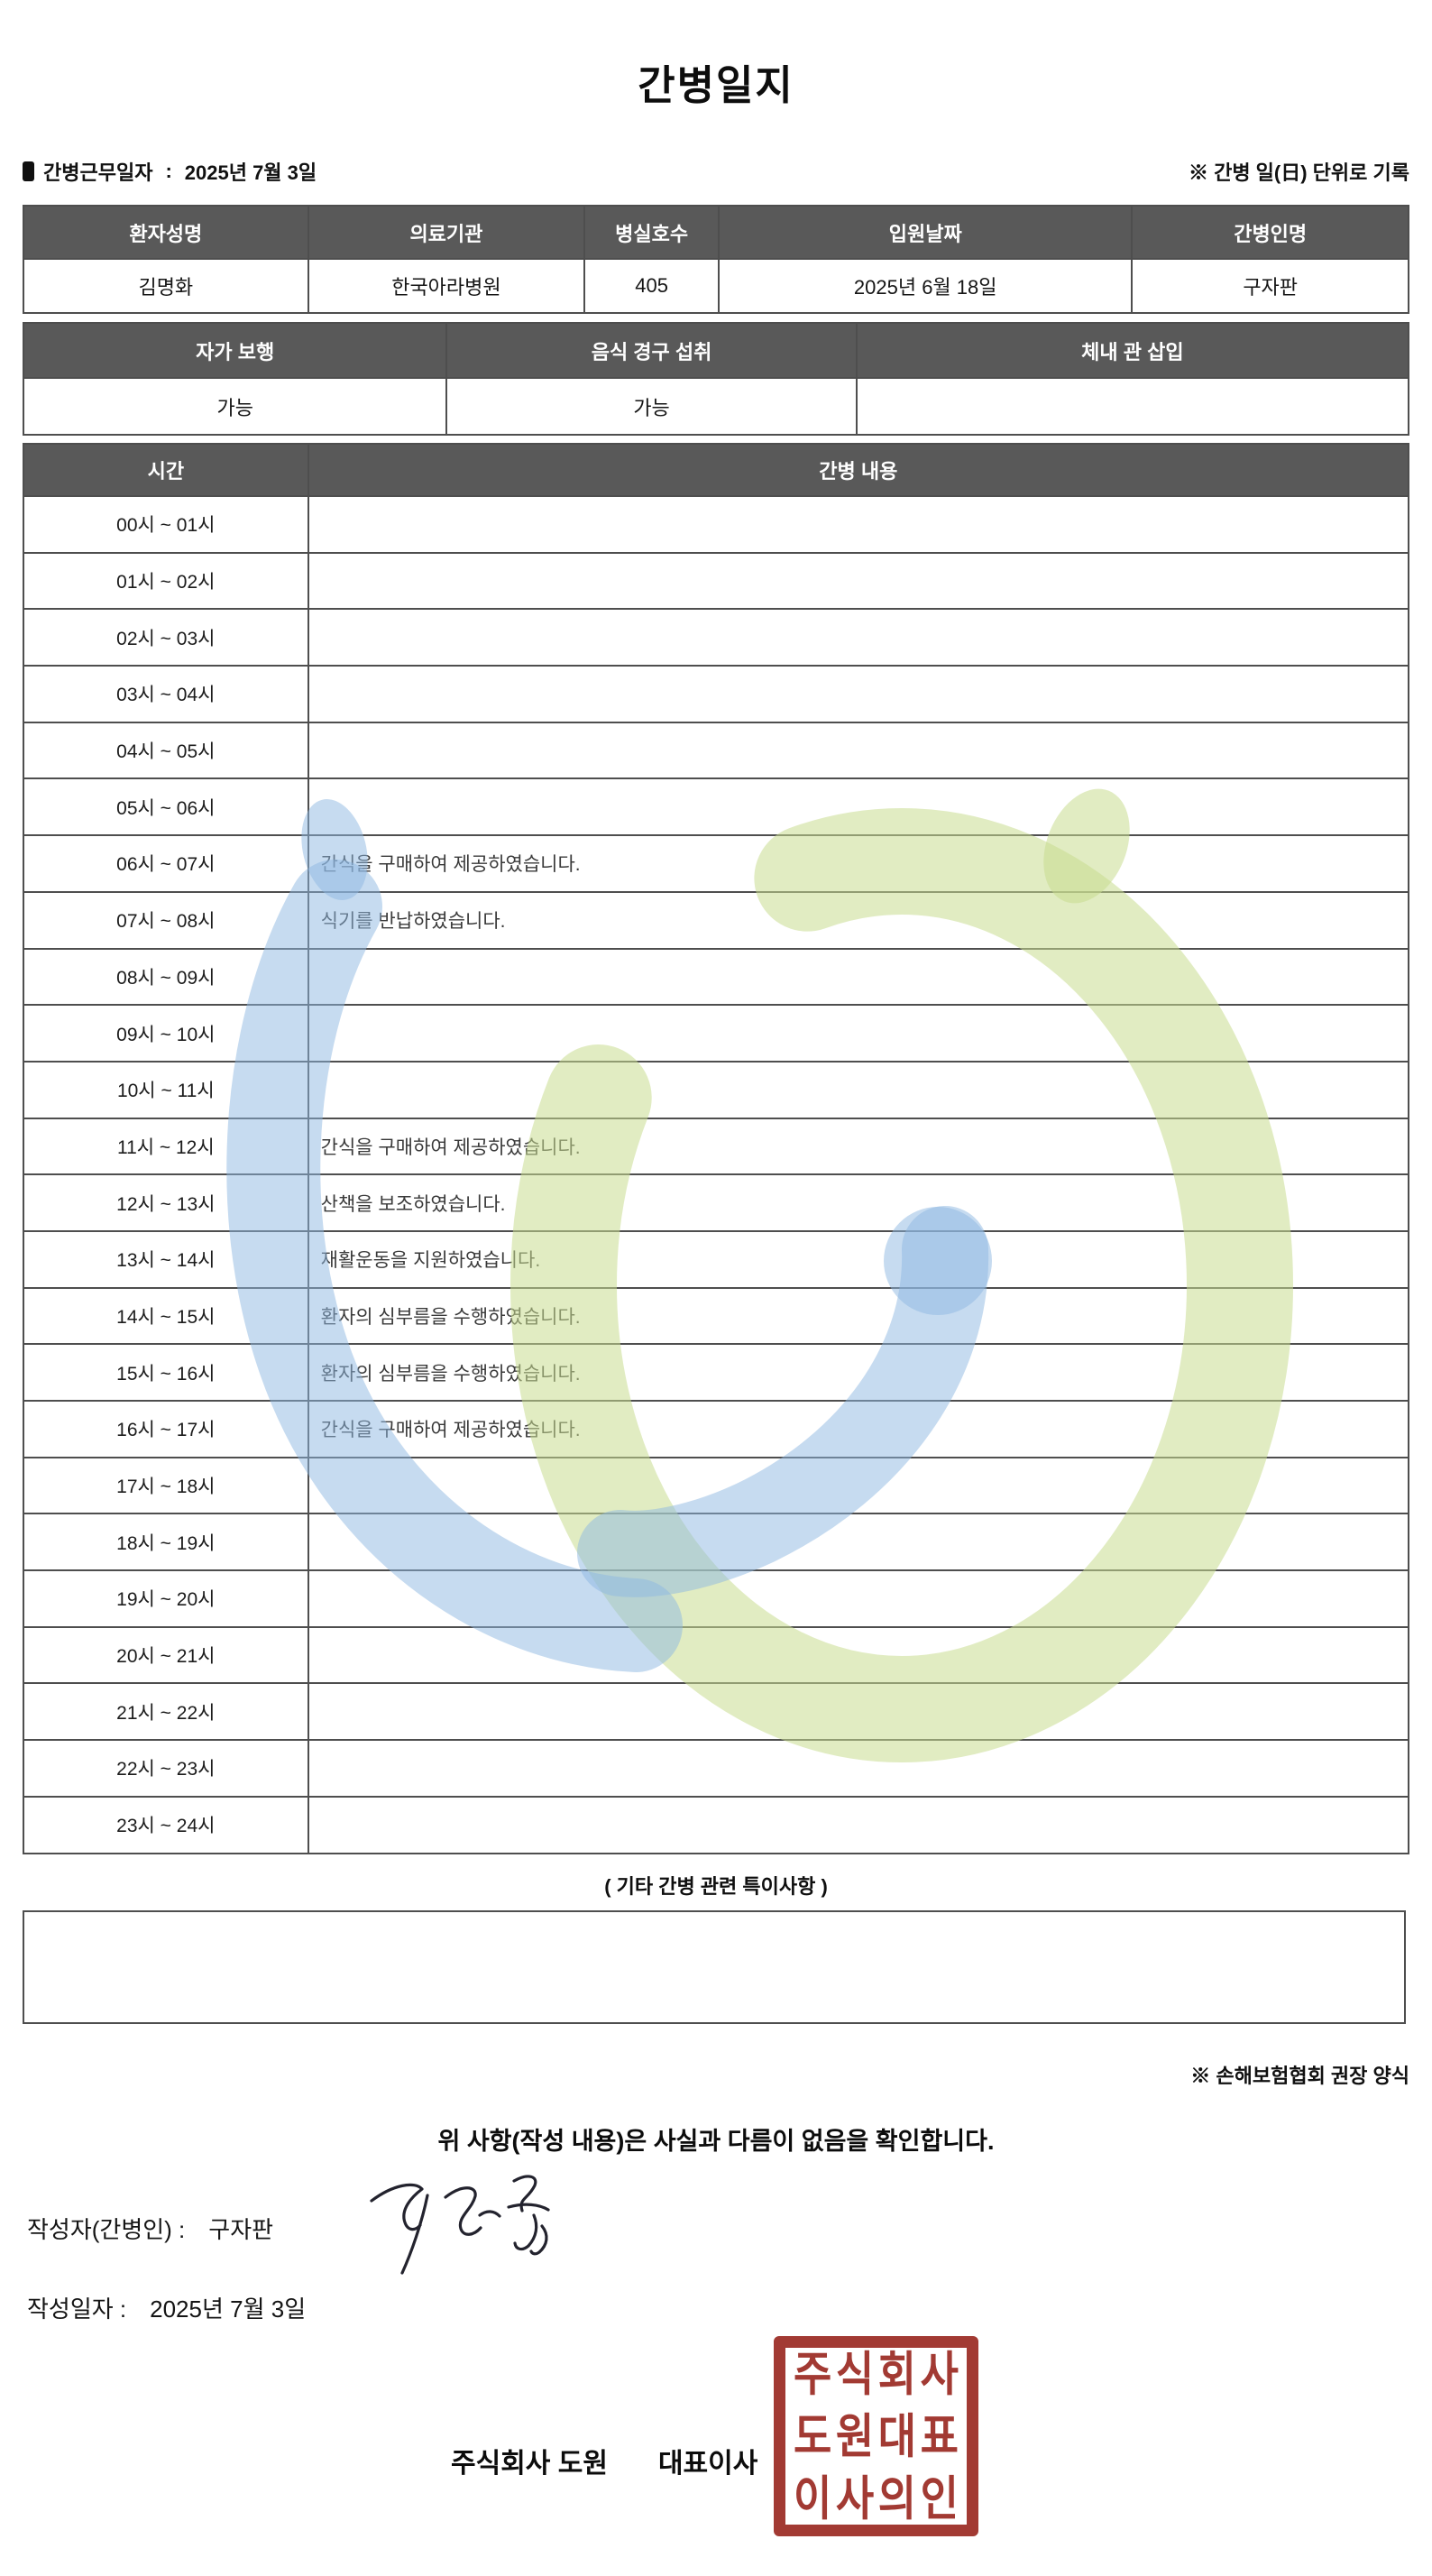 Image resolution: width=1432 pixels, height=2576 pixels. I want to click on caregiver-name: 구자판, so click(1270, 286).